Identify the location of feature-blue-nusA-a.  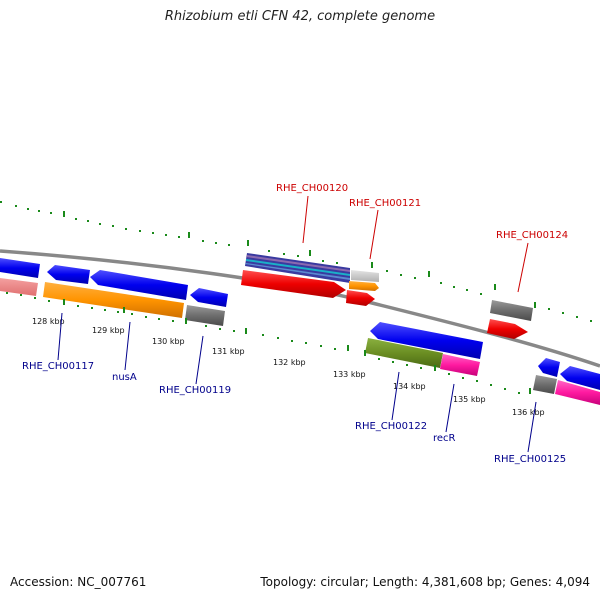
(68, 274).